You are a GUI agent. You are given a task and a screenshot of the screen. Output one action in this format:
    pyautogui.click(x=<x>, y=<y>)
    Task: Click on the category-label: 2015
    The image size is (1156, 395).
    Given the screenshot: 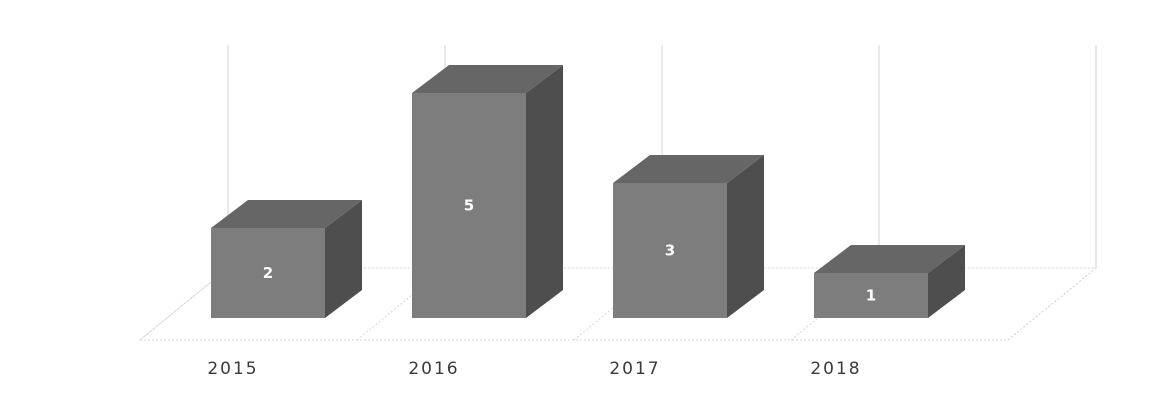 What is the action you would take?
    pyautogui.click(x=232, y=369)
    